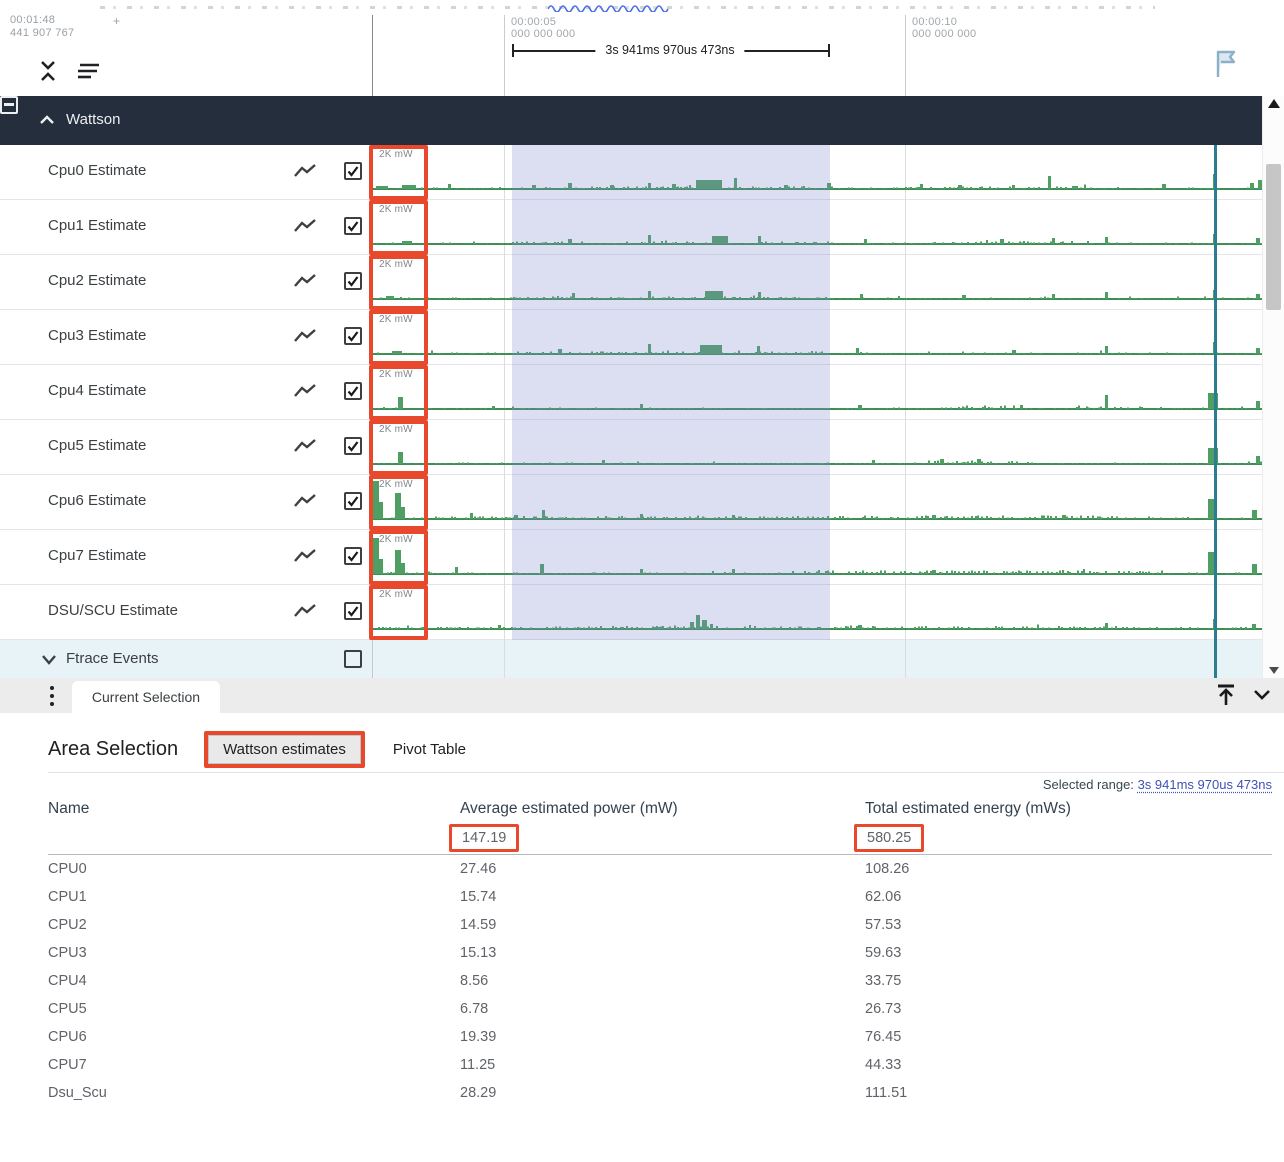  Describe the element at coordinates (660, 1009) in the screenshot. I see `table-row-cpu5: CPU5 6.78 26.73` at that location.